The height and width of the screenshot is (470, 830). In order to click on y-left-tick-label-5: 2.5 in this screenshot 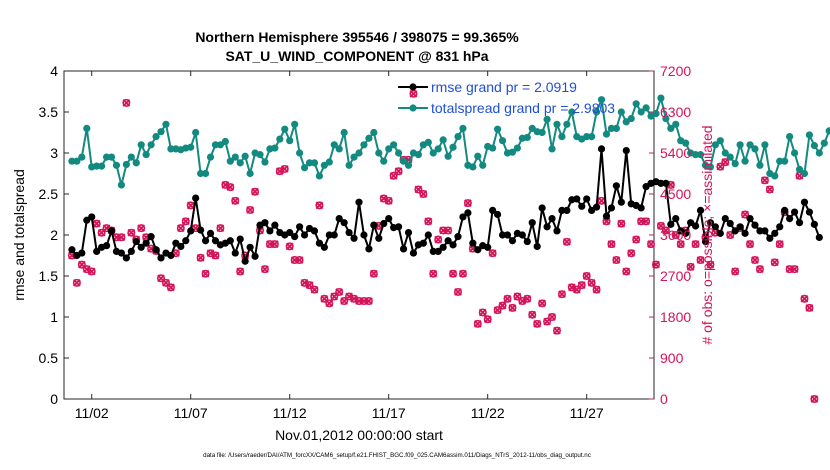, I will do `click(49, 194)`.